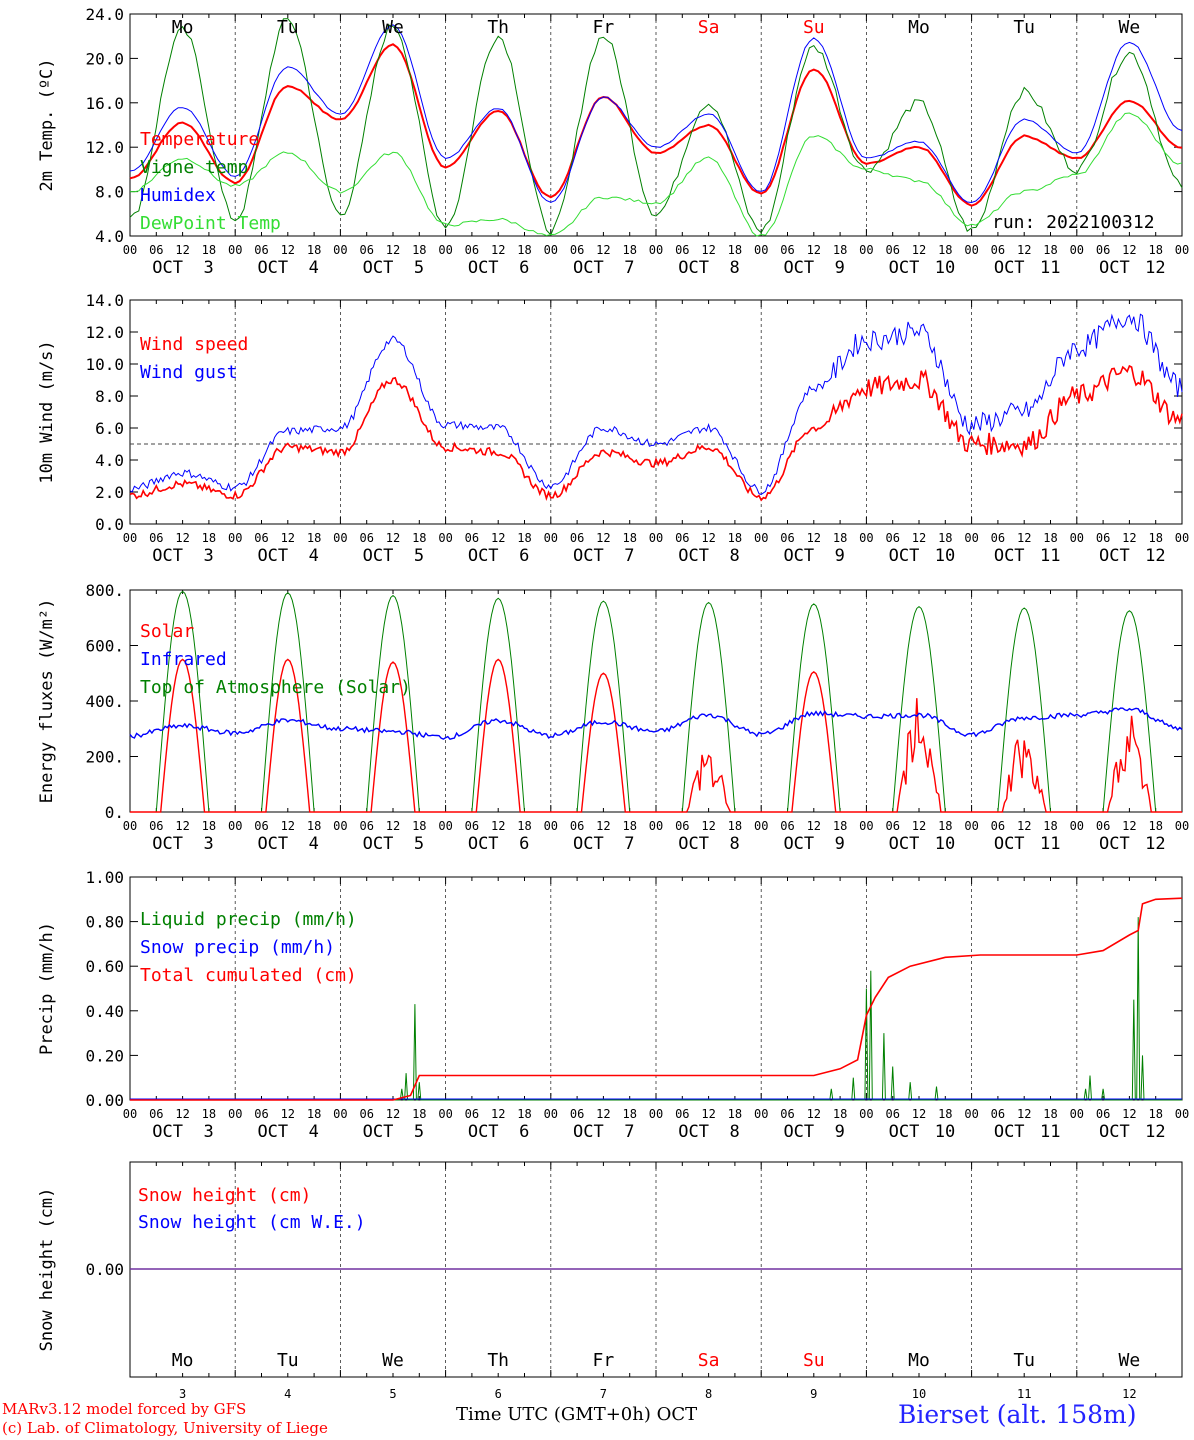 This screenshot has height=1440, width=1194. Describe the element at coordinates (104, 646) in the screenshot. I see `y-tick-label: 600.` at that location.